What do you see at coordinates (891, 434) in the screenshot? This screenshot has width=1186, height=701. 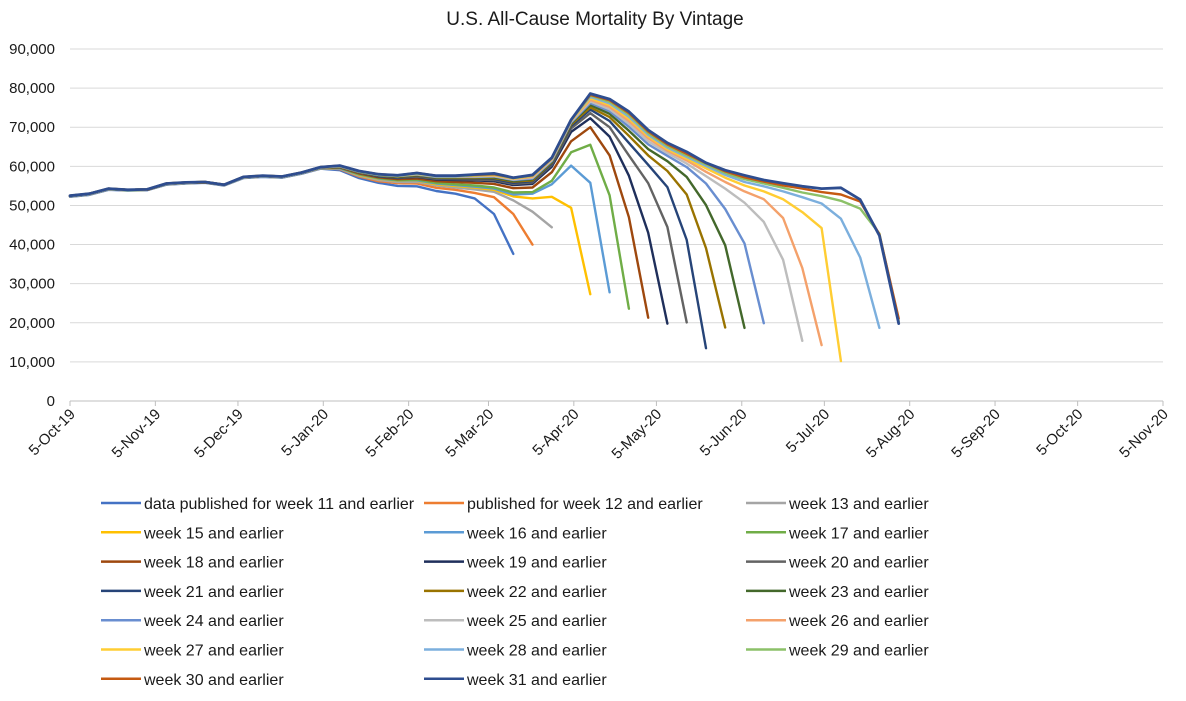 I see `x-tick-label: 5-Aug-20` at bounding box center [891, 434].